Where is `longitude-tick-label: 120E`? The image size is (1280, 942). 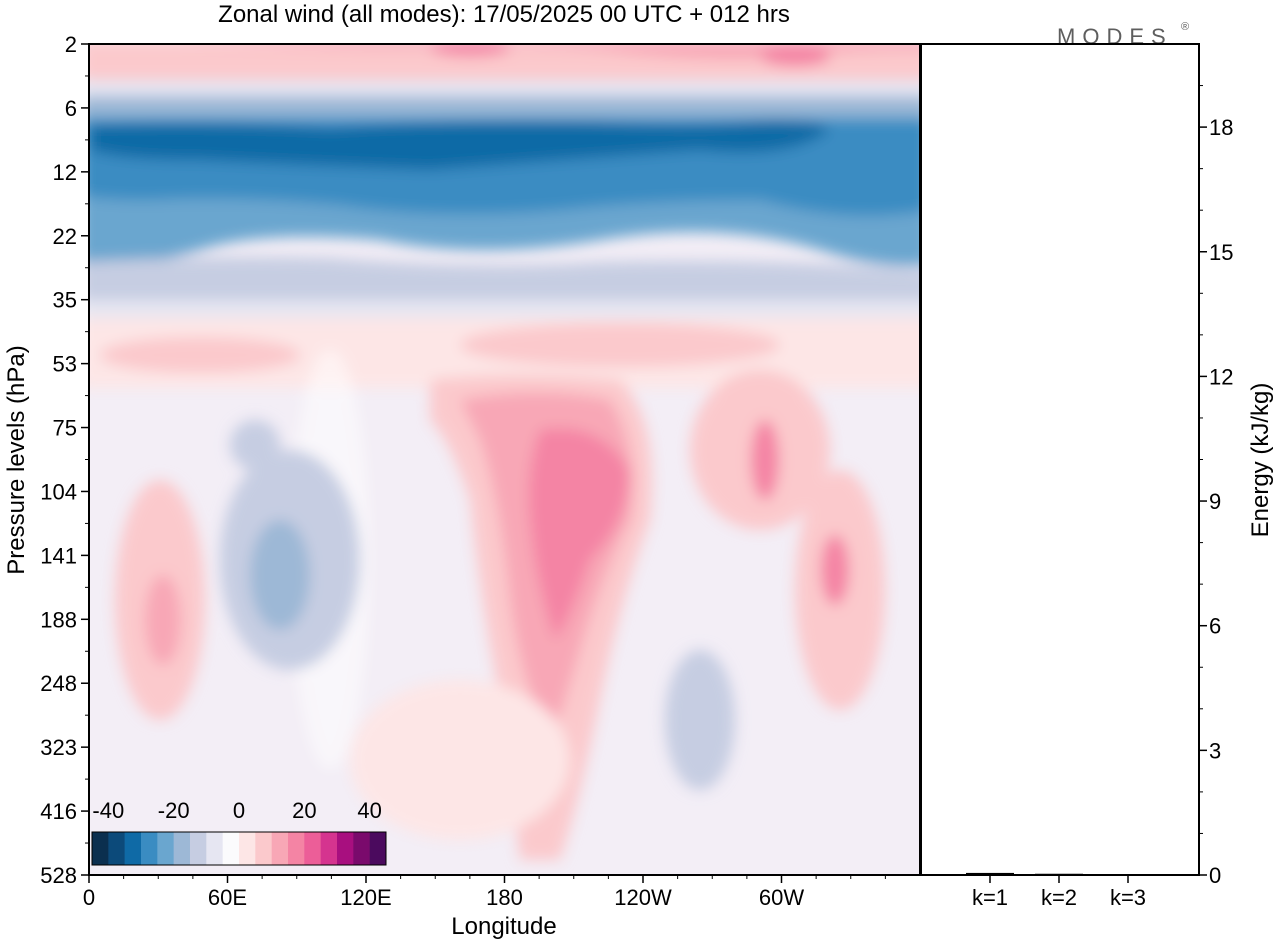 longitude-tick-label: 120E is located at coordinates (365, 897).